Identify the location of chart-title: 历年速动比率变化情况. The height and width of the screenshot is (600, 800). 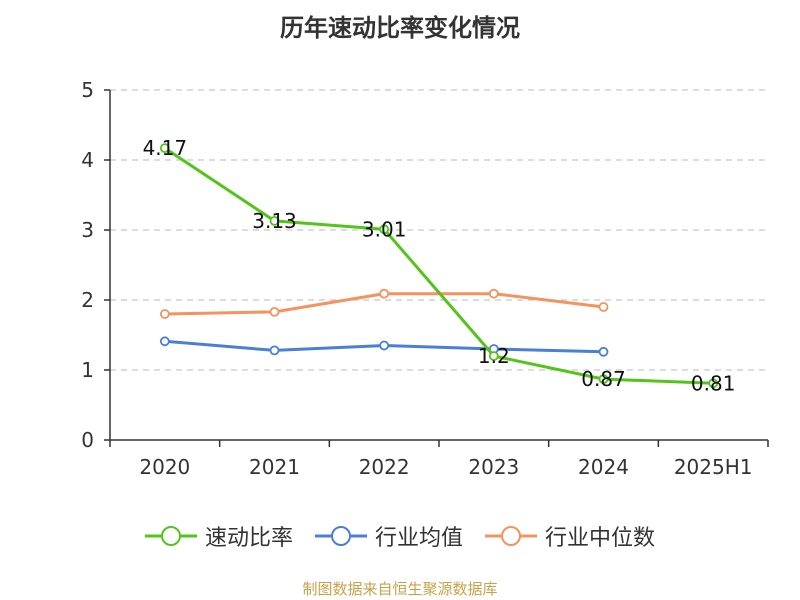
(400, 28).